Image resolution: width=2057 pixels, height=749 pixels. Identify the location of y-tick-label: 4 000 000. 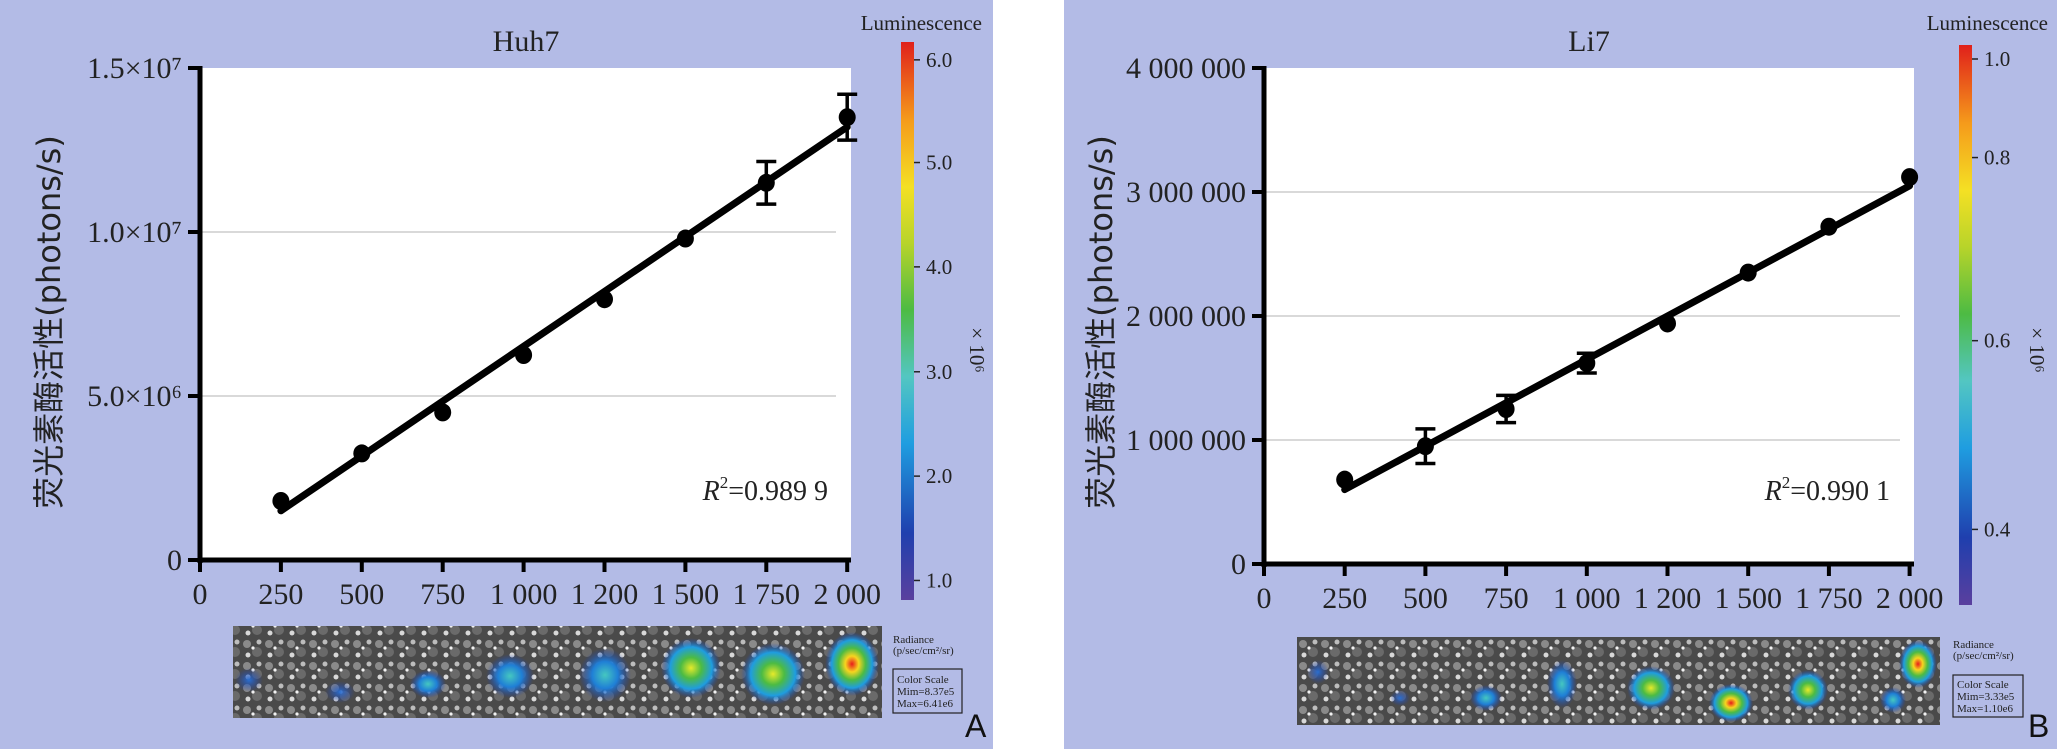
(1186, 68).